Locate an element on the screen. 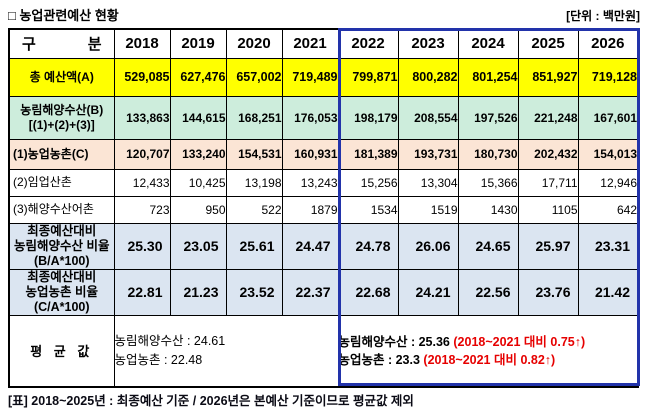  average-line: 농업농촌 : 23.3 (2018~2021 대비 0.82↑) is located at coordinates (487, 360).